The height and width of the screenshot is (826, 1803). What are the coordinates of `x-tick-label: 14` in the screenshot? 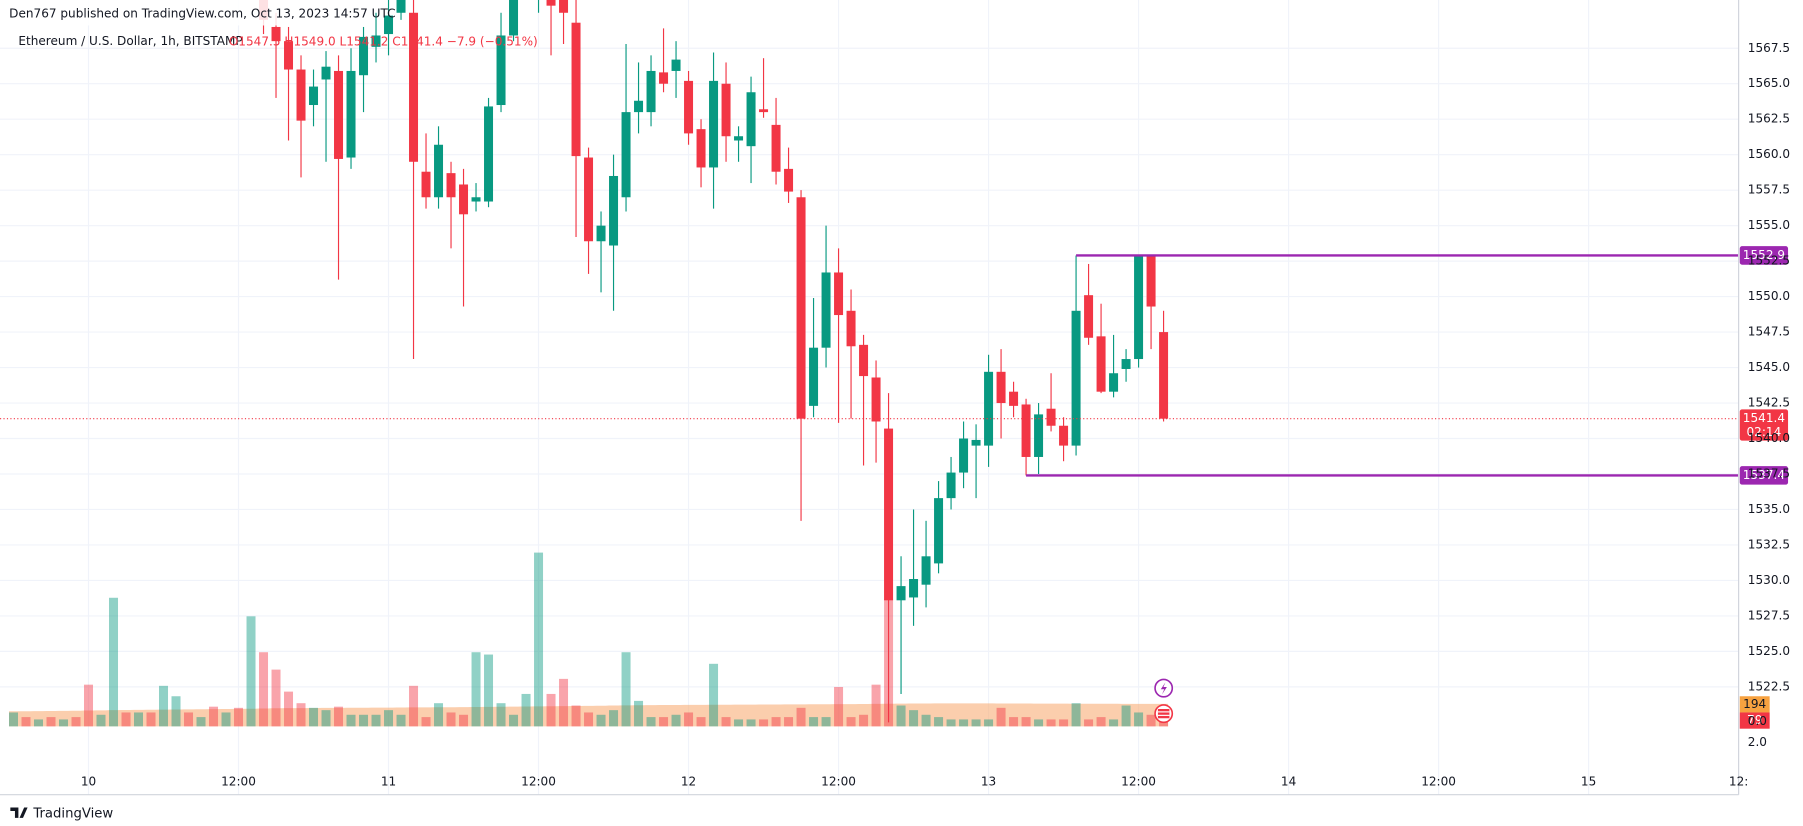 It's located at (1289, 781).